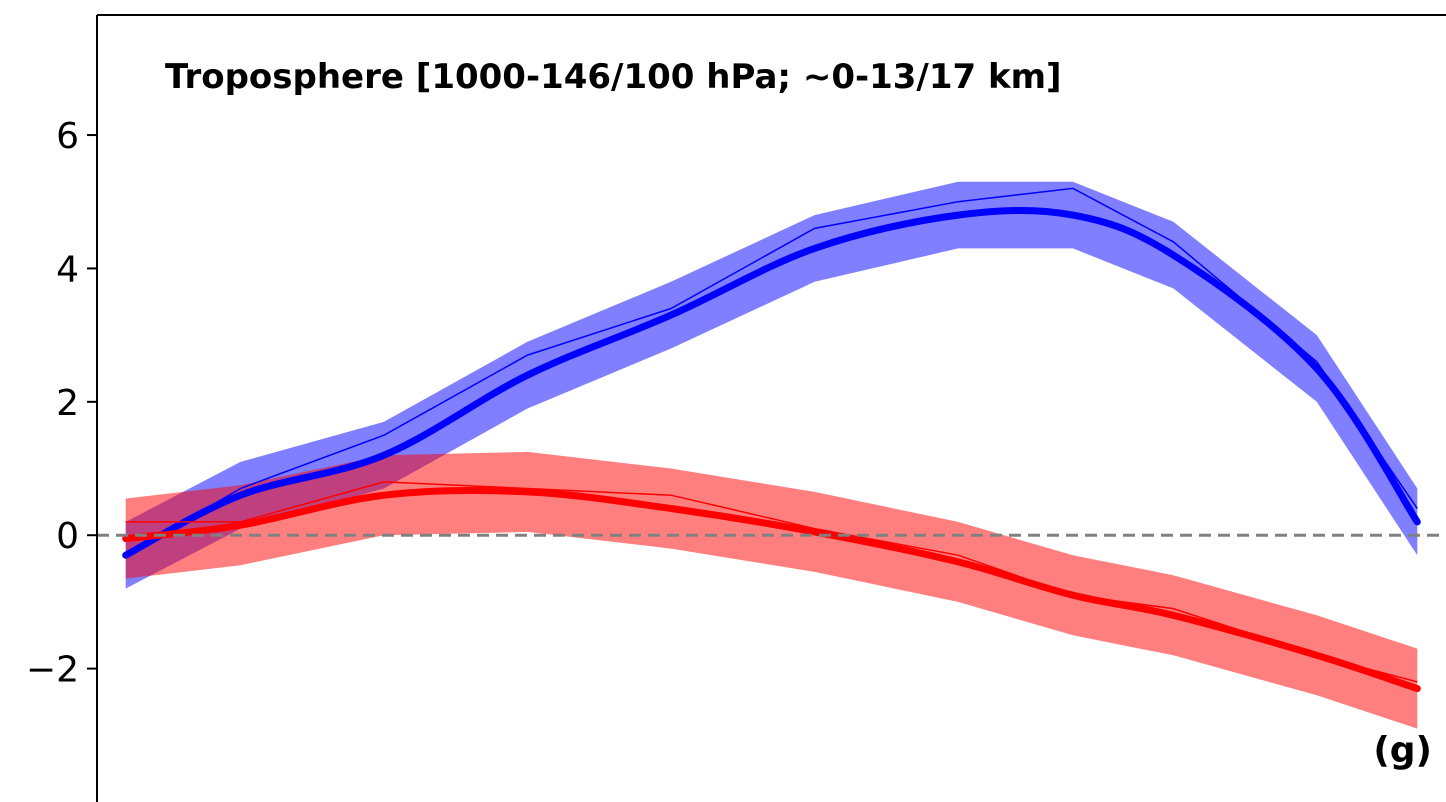 The width and height of the screenshot is (1446, 802). What do you see at coordinates (67, 269) in the screenshot?
I see `y-tick-label: 4` at bounding box center [67, 269].